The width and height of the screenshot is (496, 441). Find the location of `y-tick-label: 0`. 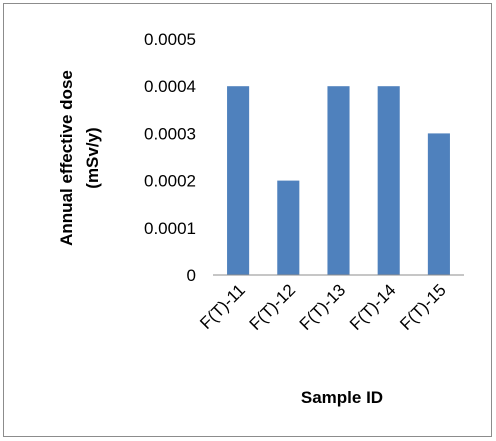

y-tick-label: 0 is located at coordinates (191, 275).